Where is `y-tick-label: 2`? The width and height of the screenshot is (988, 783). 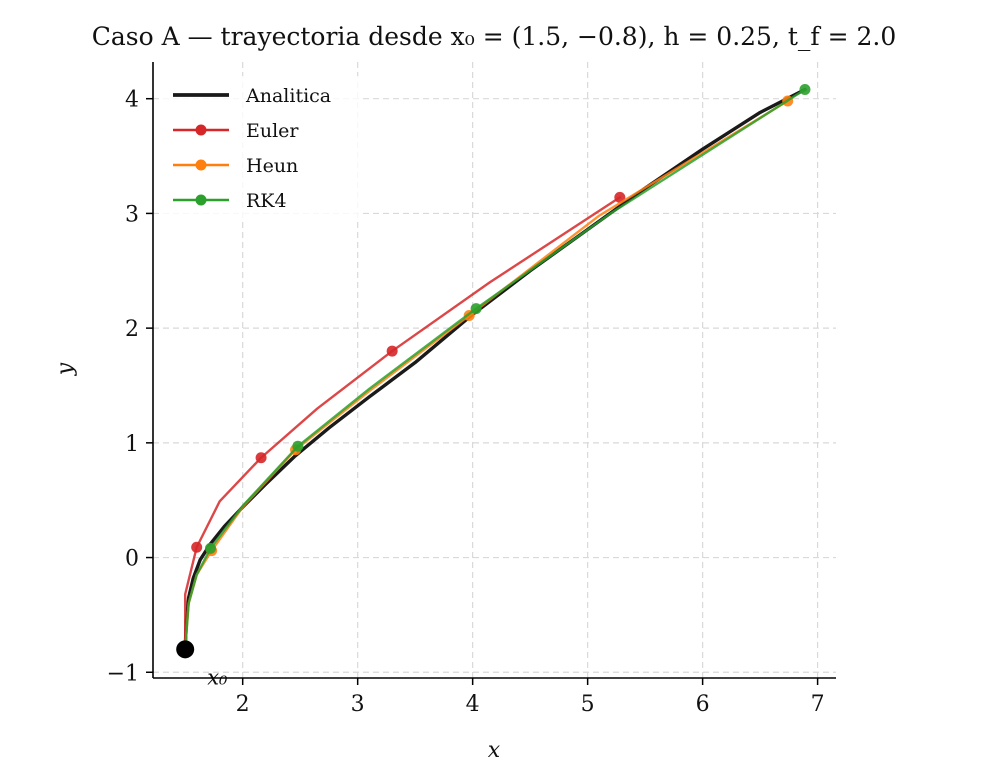
y-tick-label: 2 is located at coordinates (132, 329).